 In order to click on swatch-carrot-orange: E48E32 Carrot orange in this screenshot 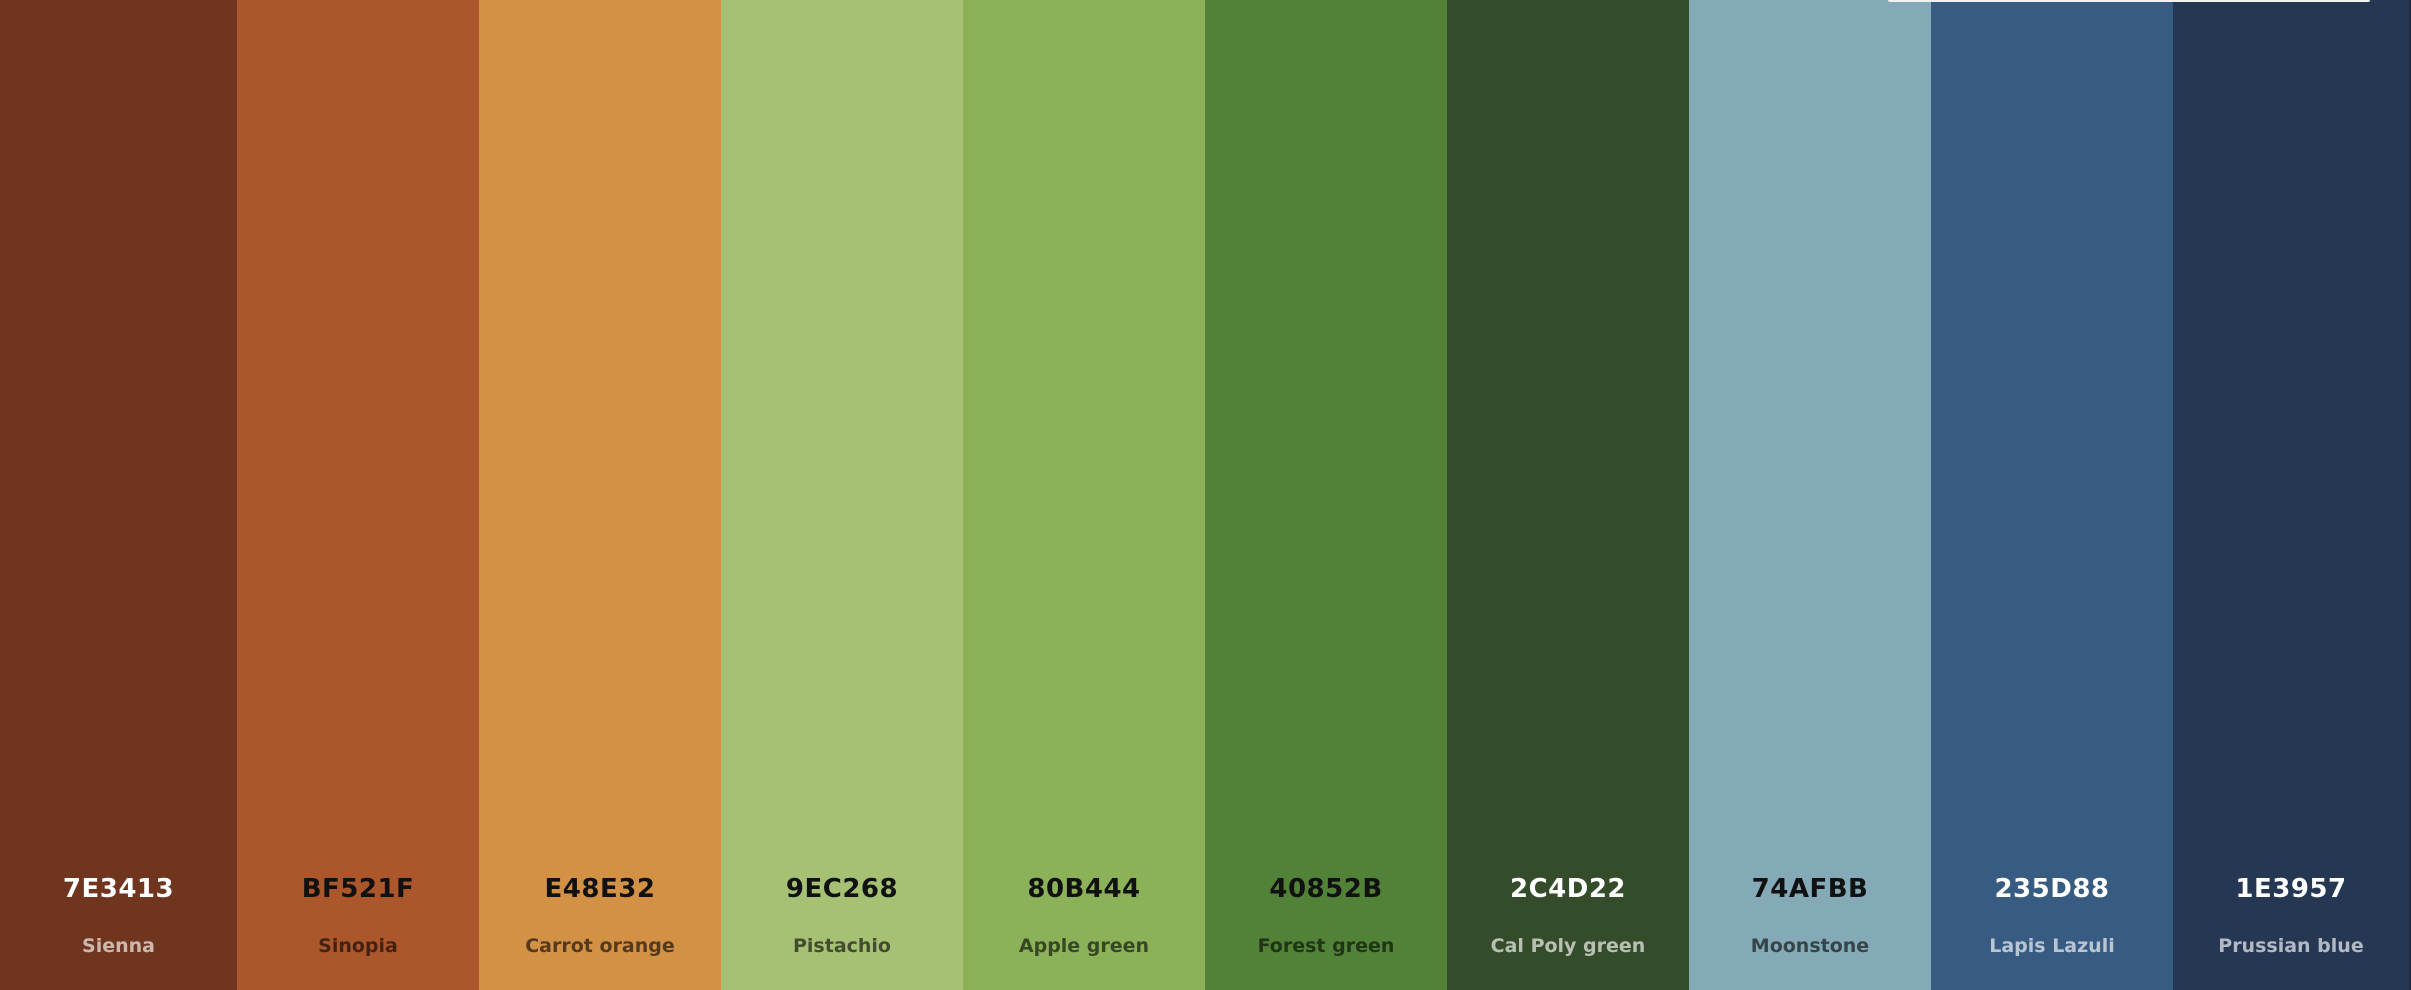, I will do `click(600, 495)`.